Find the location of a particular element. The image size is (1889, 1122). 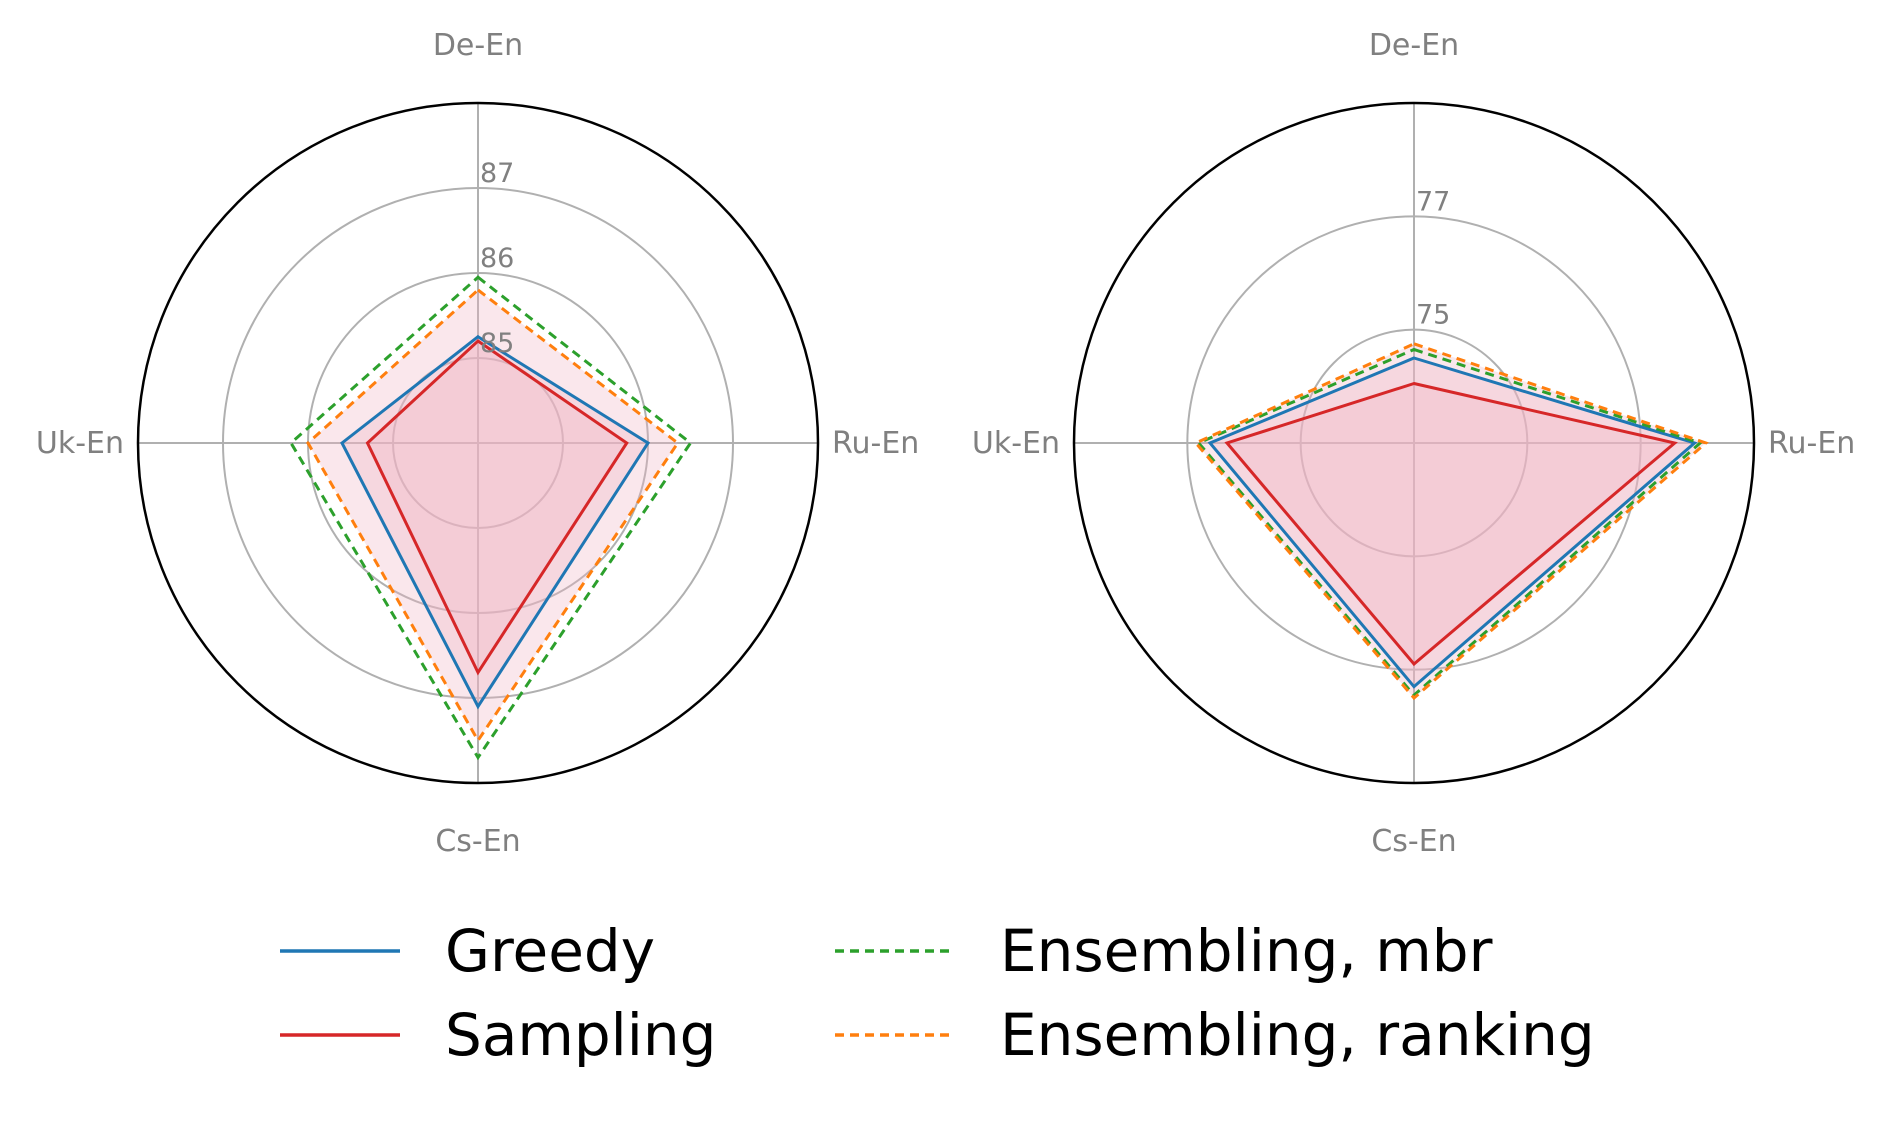

legend-label: Sampling is located at coordinates (580, 1035).